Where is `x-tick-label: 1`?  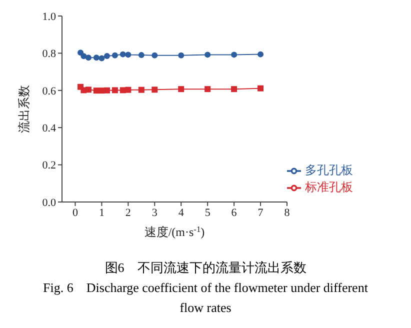 x-tick-label: 1 is located at coordinates (101, 212).